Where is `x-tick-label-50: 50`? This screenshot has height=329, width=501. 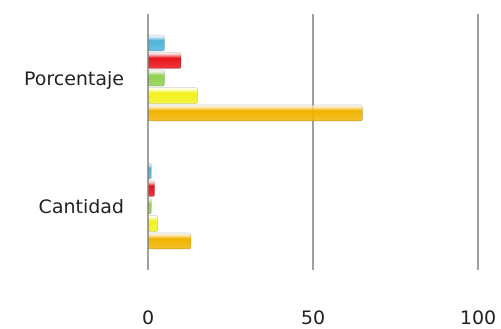 x-tick-label-50: 50 is located at coordinates (313, 318).